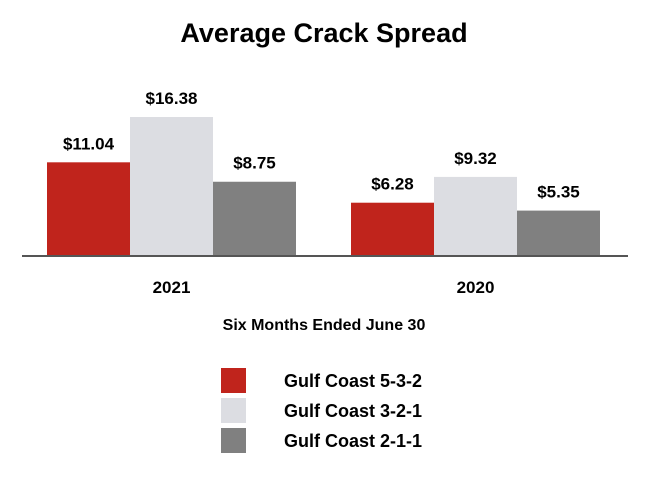 The image size is (648, 480). What do you see at coordinates (353, 411) in the screenshot?
I see `legend-label-2: Gulf Coast 3-2-1` at bounding box center [353, 411].